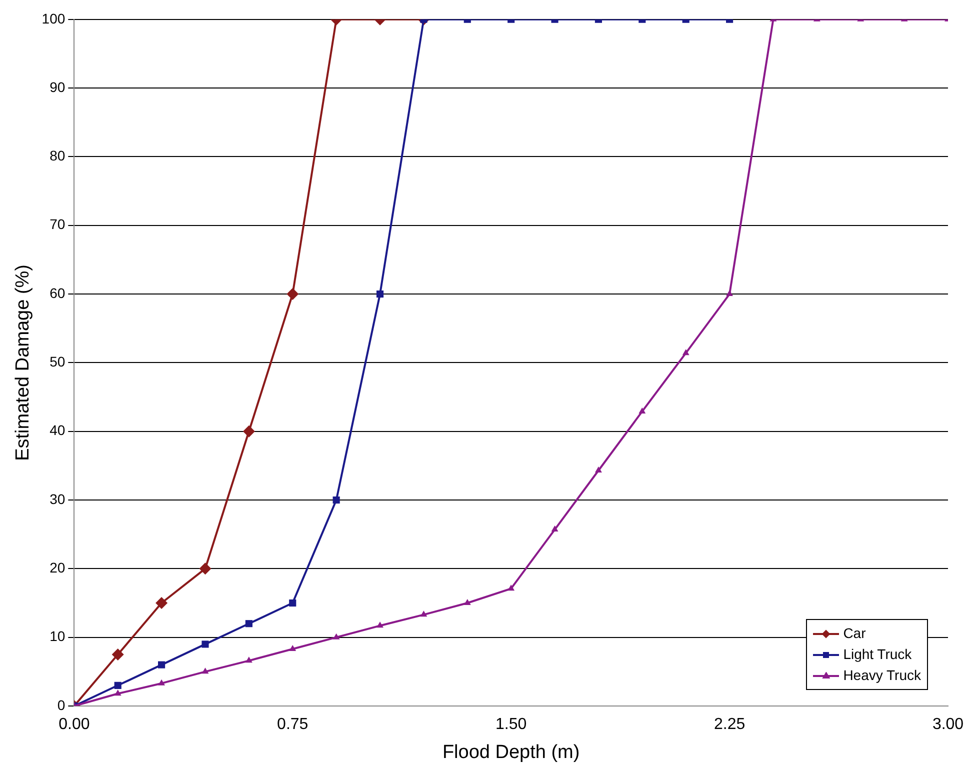 This screenshot has width=979, height=776. I want to click on y-tick-label: 80, so click(58, 156).